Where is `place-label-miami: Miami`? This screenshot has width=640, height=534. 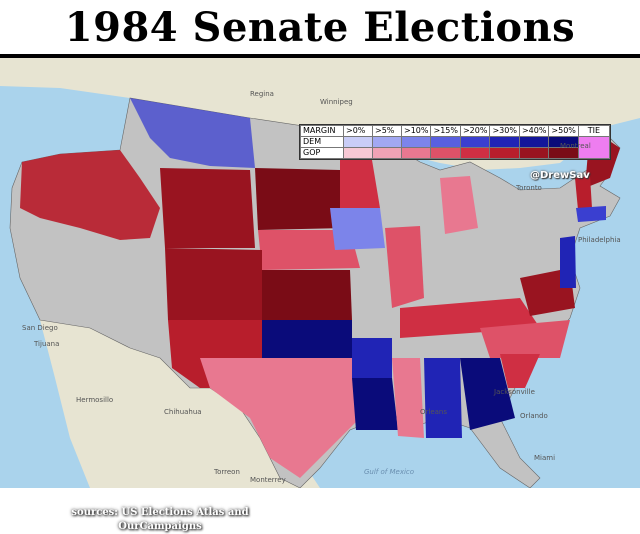
place-label-miami: Miami is located at coordinates (545, 458).